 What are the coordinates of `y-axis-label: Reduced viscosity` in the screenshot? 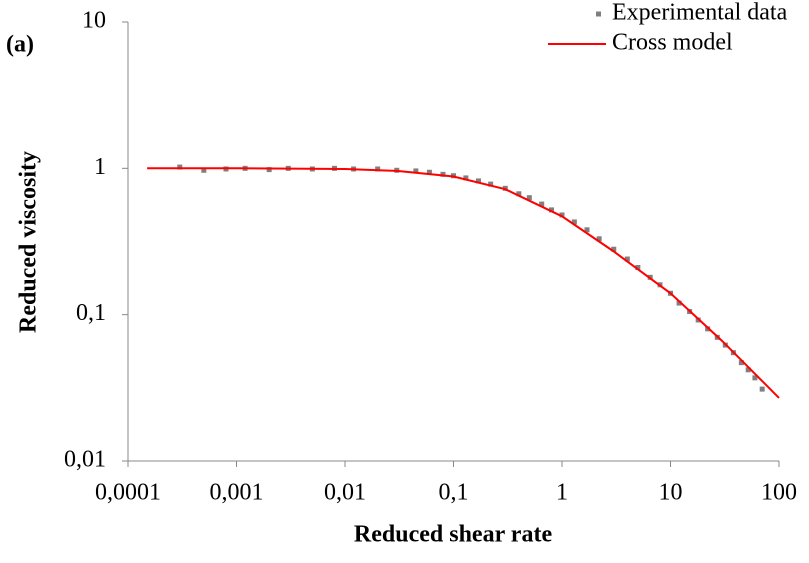 It's located at (29, 242).